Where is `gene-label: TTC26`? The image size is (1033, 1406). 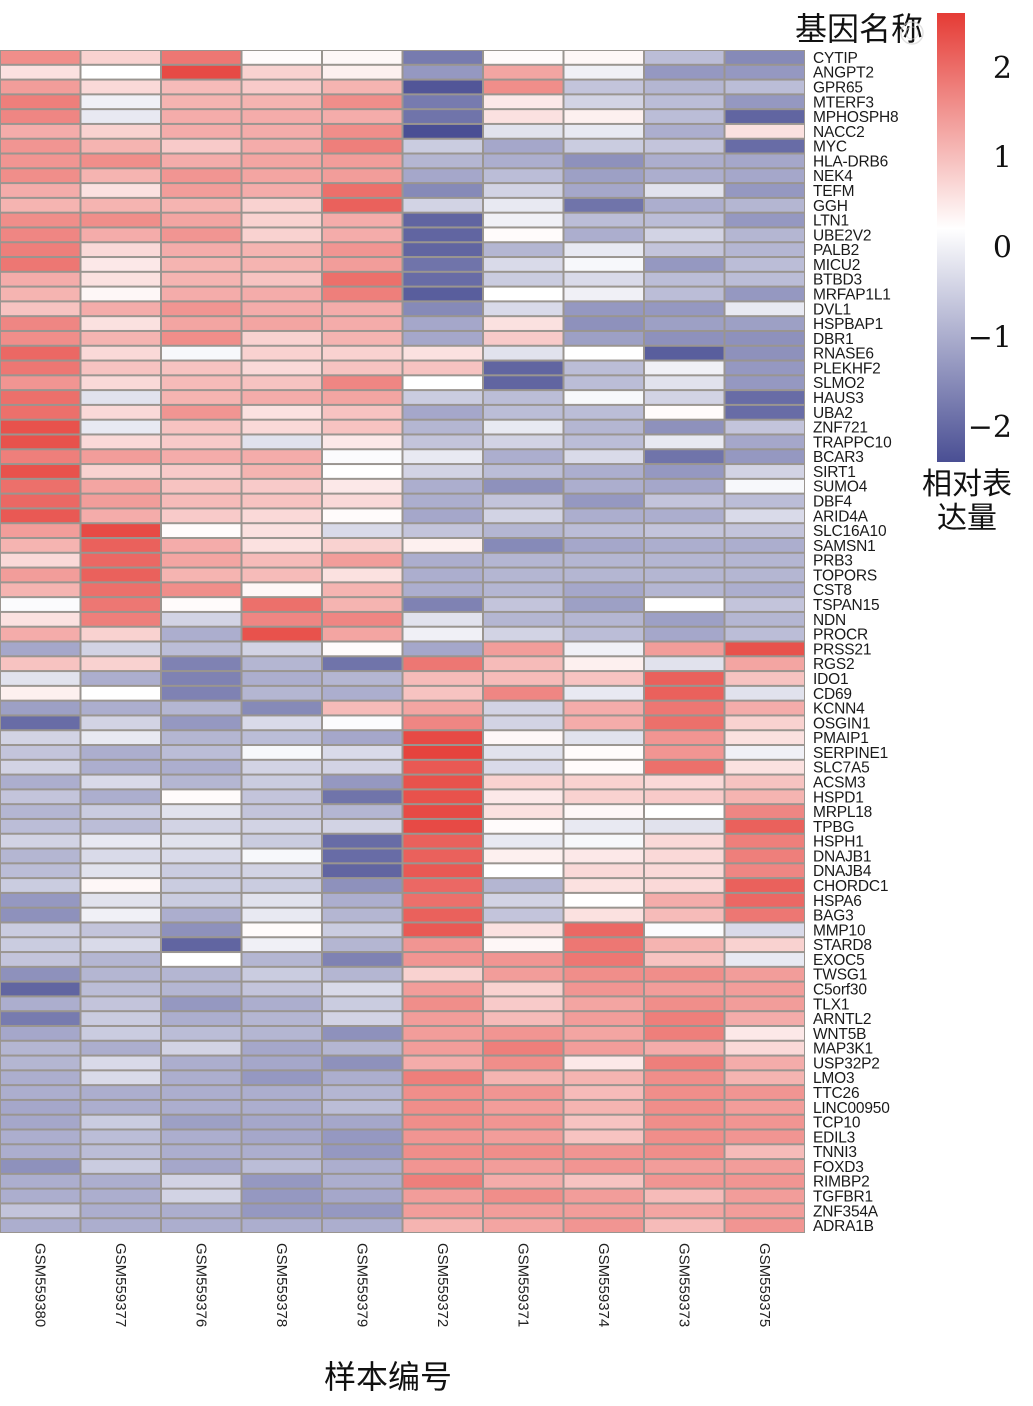 gene-label: TTC26 is located at coordinates (836, 1093).